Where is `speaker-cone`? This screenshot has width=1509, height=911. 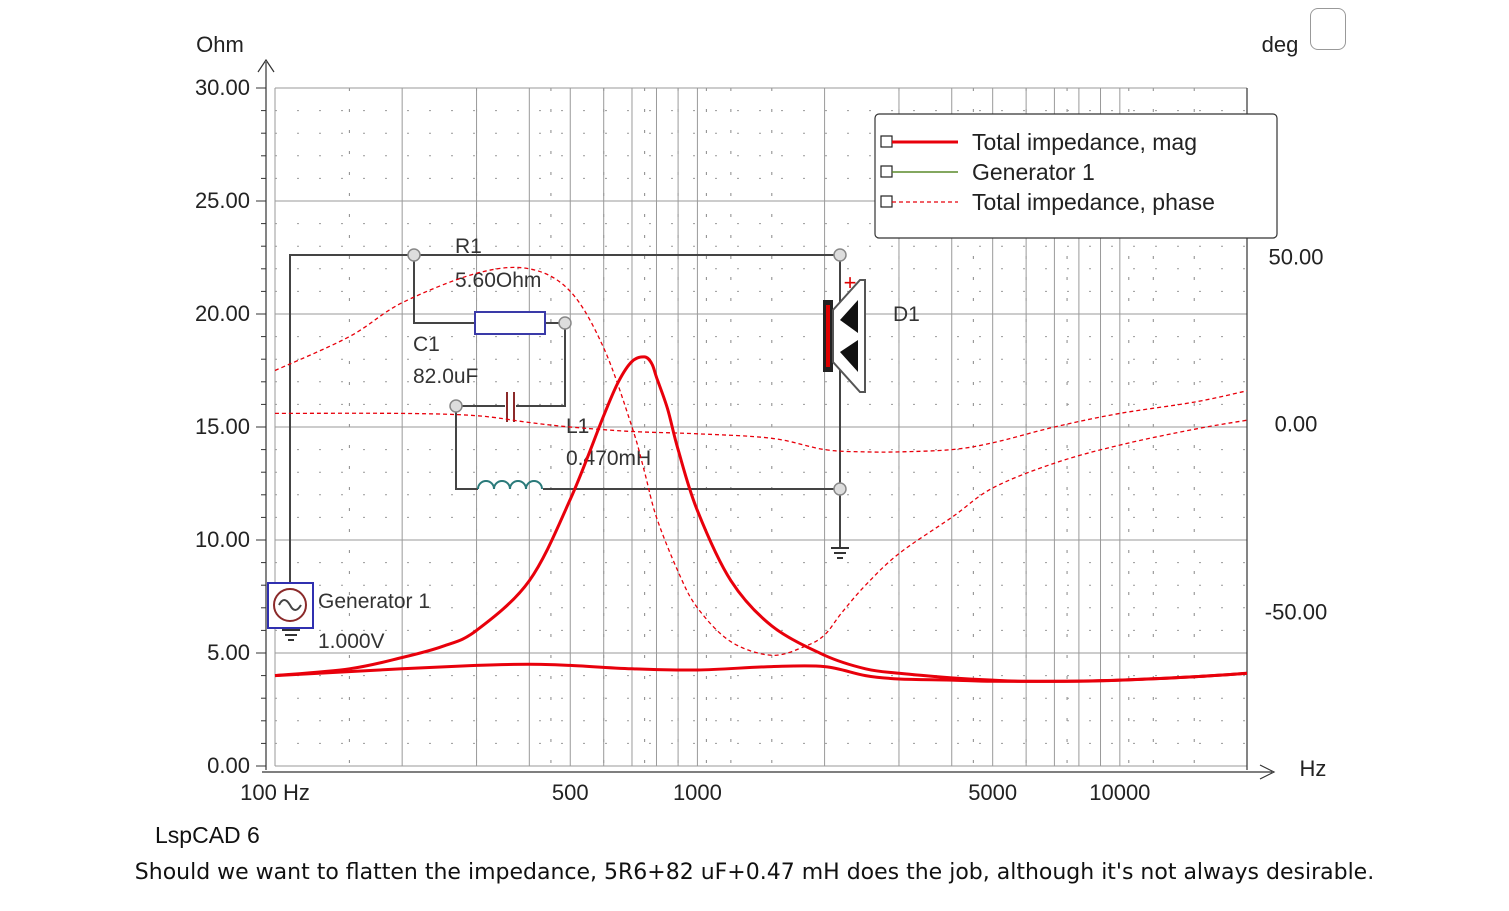
speaker-cone is located at coordinates (849, 336).